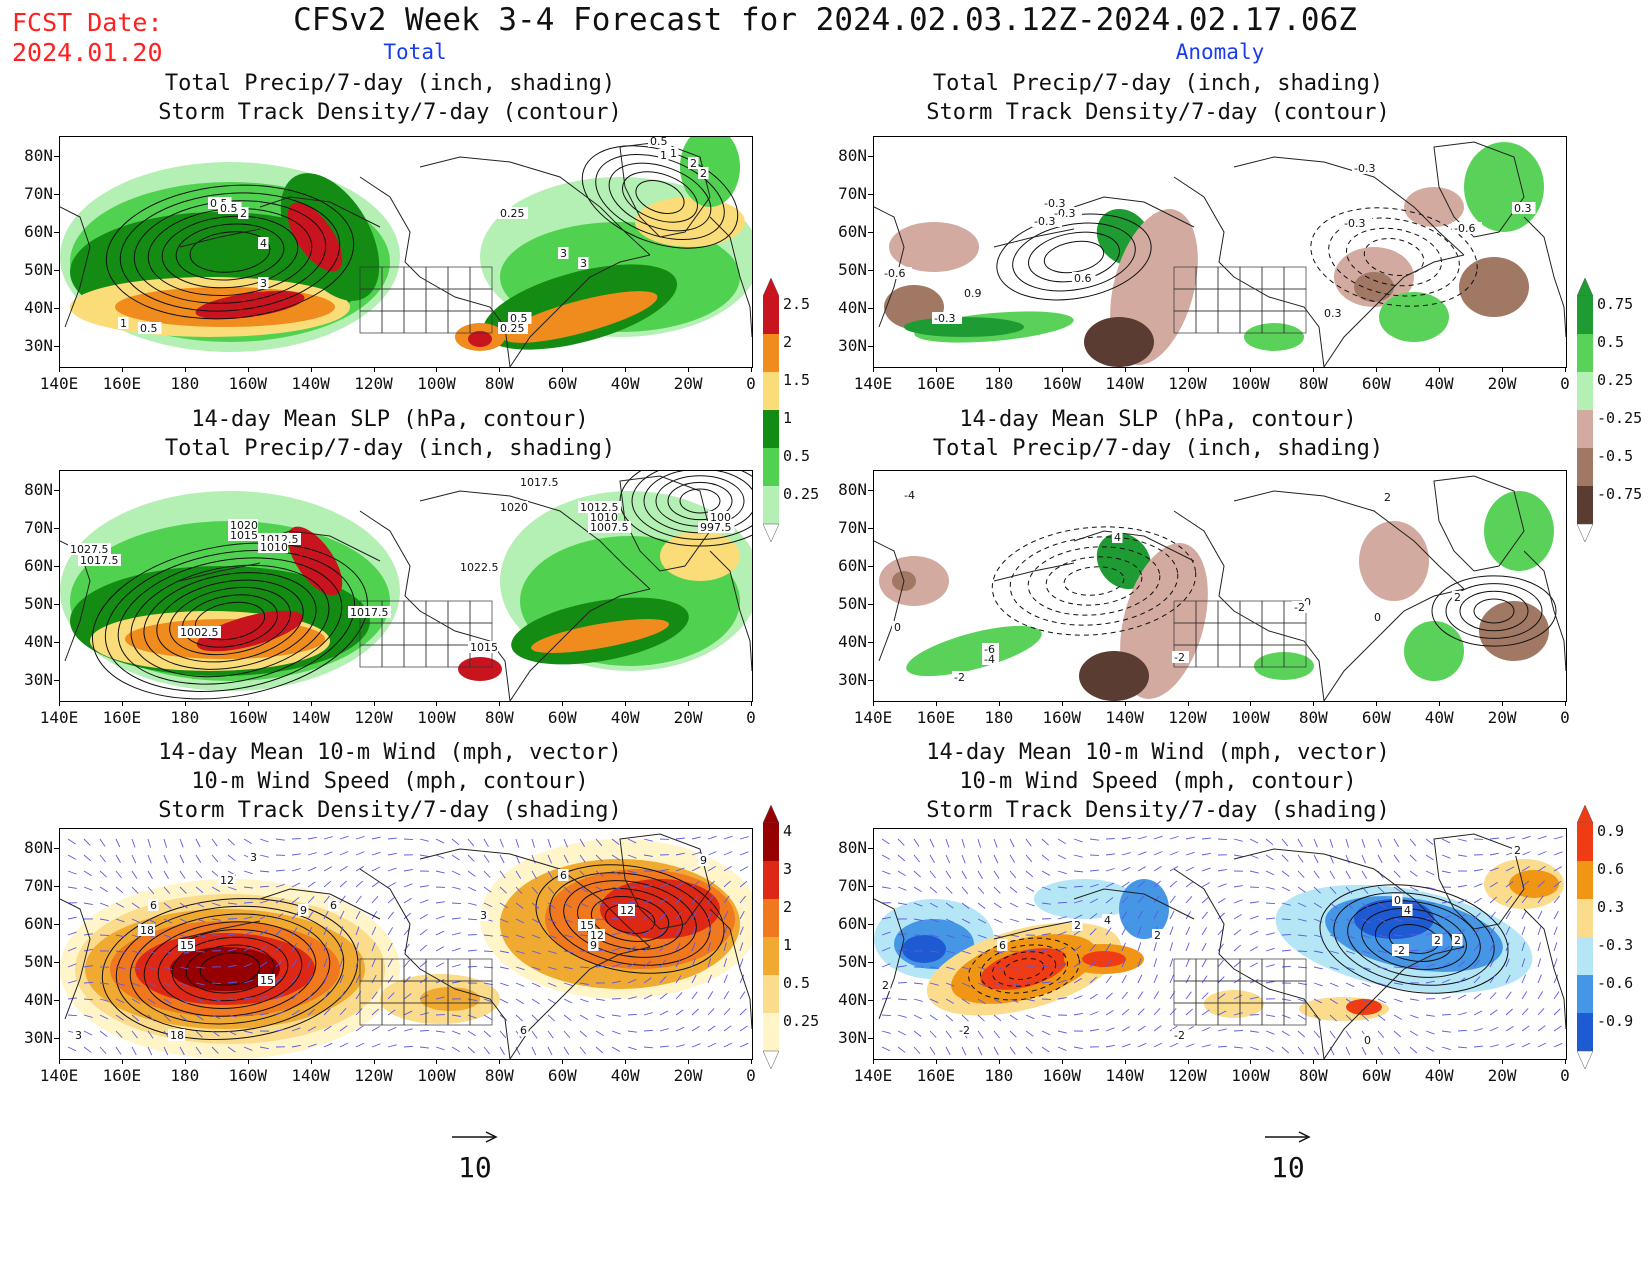  I want to click on contour-label: 0, so click(1367, 1040).